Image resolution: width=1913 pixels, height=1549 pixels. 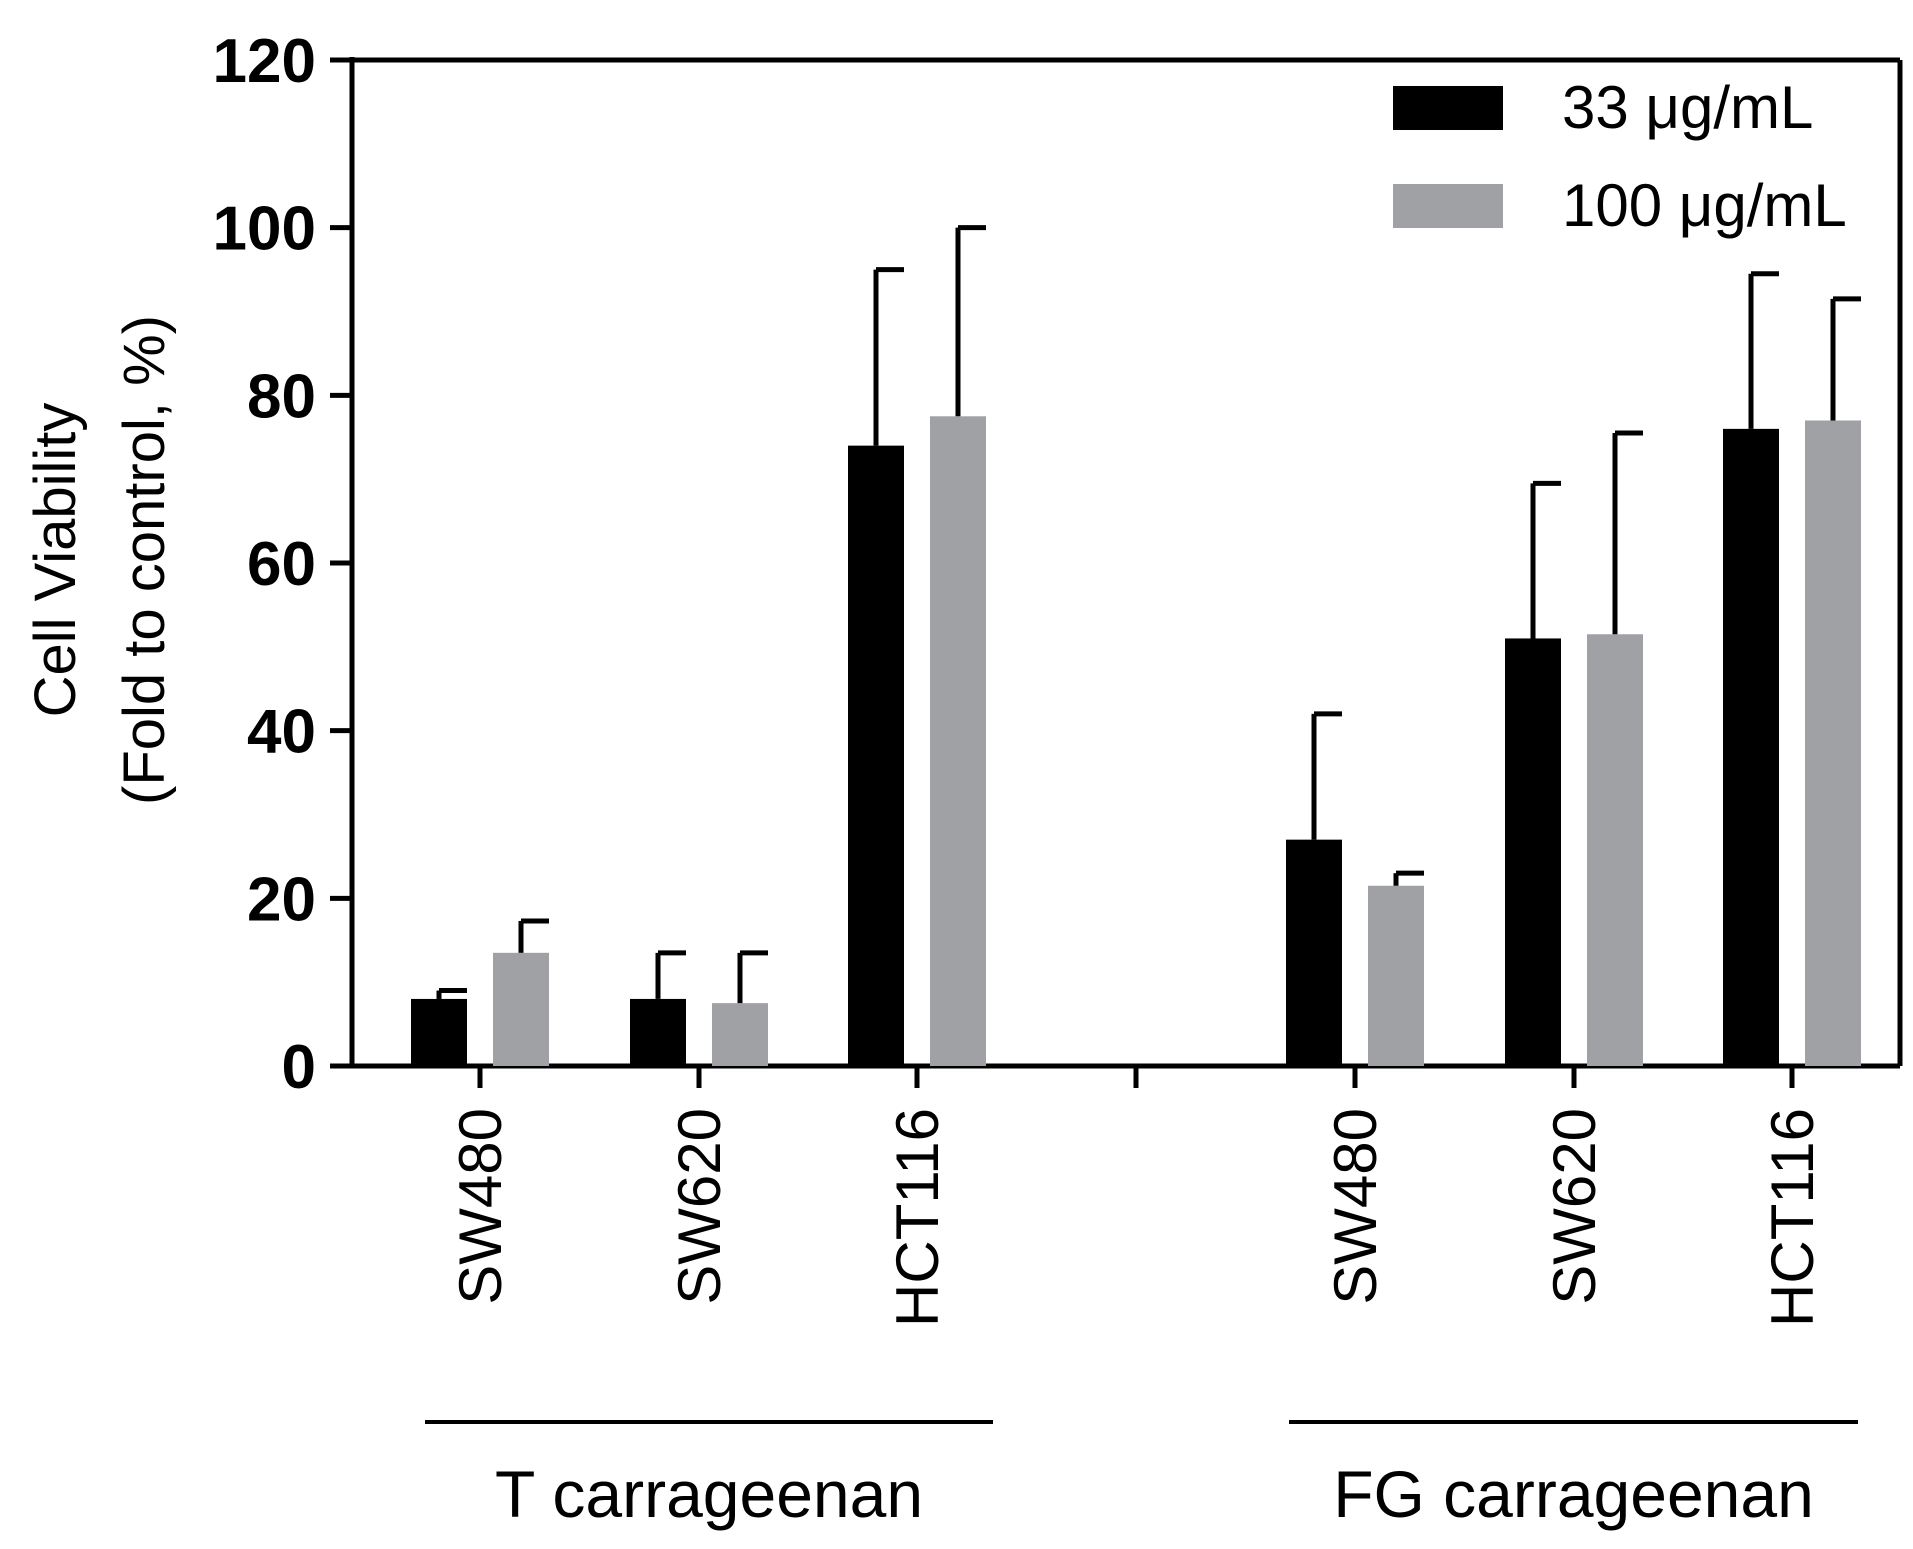 What do you see at coordinates (1620, 156) in the screenshot?
I see `legend: 33 μg/mL 100 μg/mL` at bounding box center [1620, 156].